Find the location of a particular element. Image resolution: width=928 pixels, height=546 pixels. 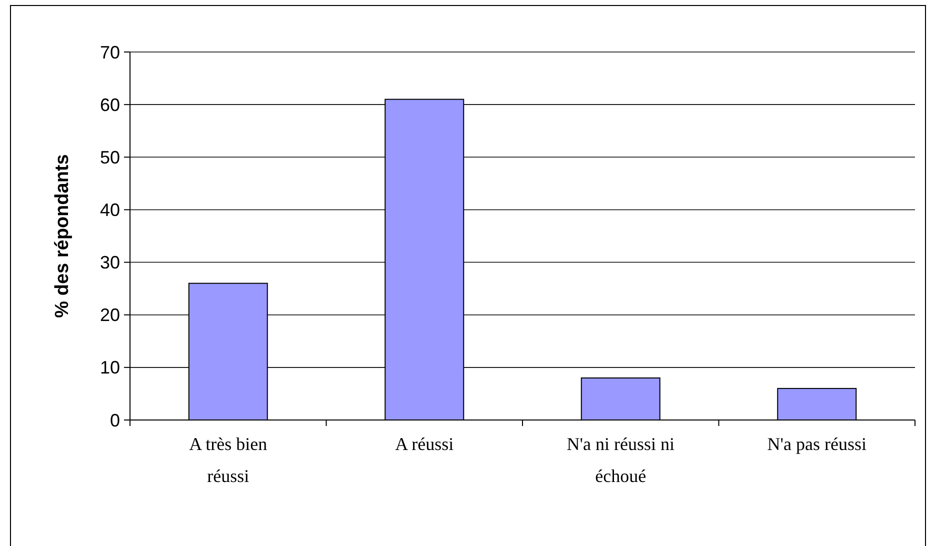

y-tick-label: 50 is located at coordinates (110, 157).